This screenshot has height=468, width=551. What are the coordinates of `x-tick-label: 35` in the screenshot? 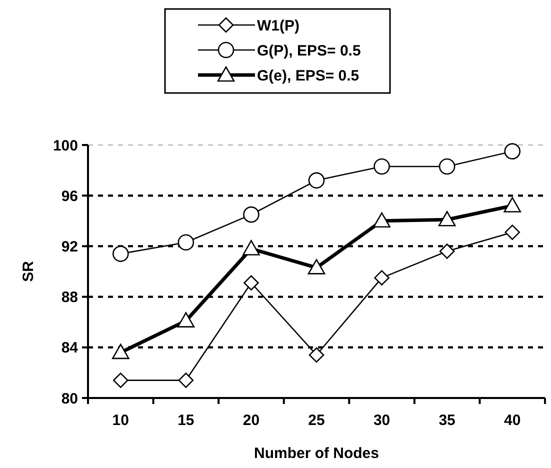 It's located at (447, 420).